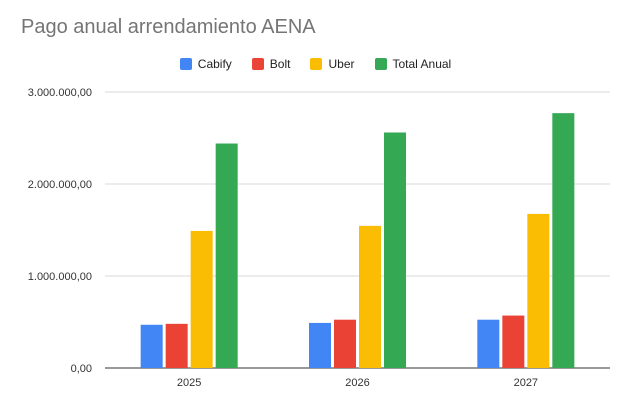  What do you see at coordinates (488, 343) in the screenshot?
I see `bar-cabify-2027` at bounding box center [488, 343].